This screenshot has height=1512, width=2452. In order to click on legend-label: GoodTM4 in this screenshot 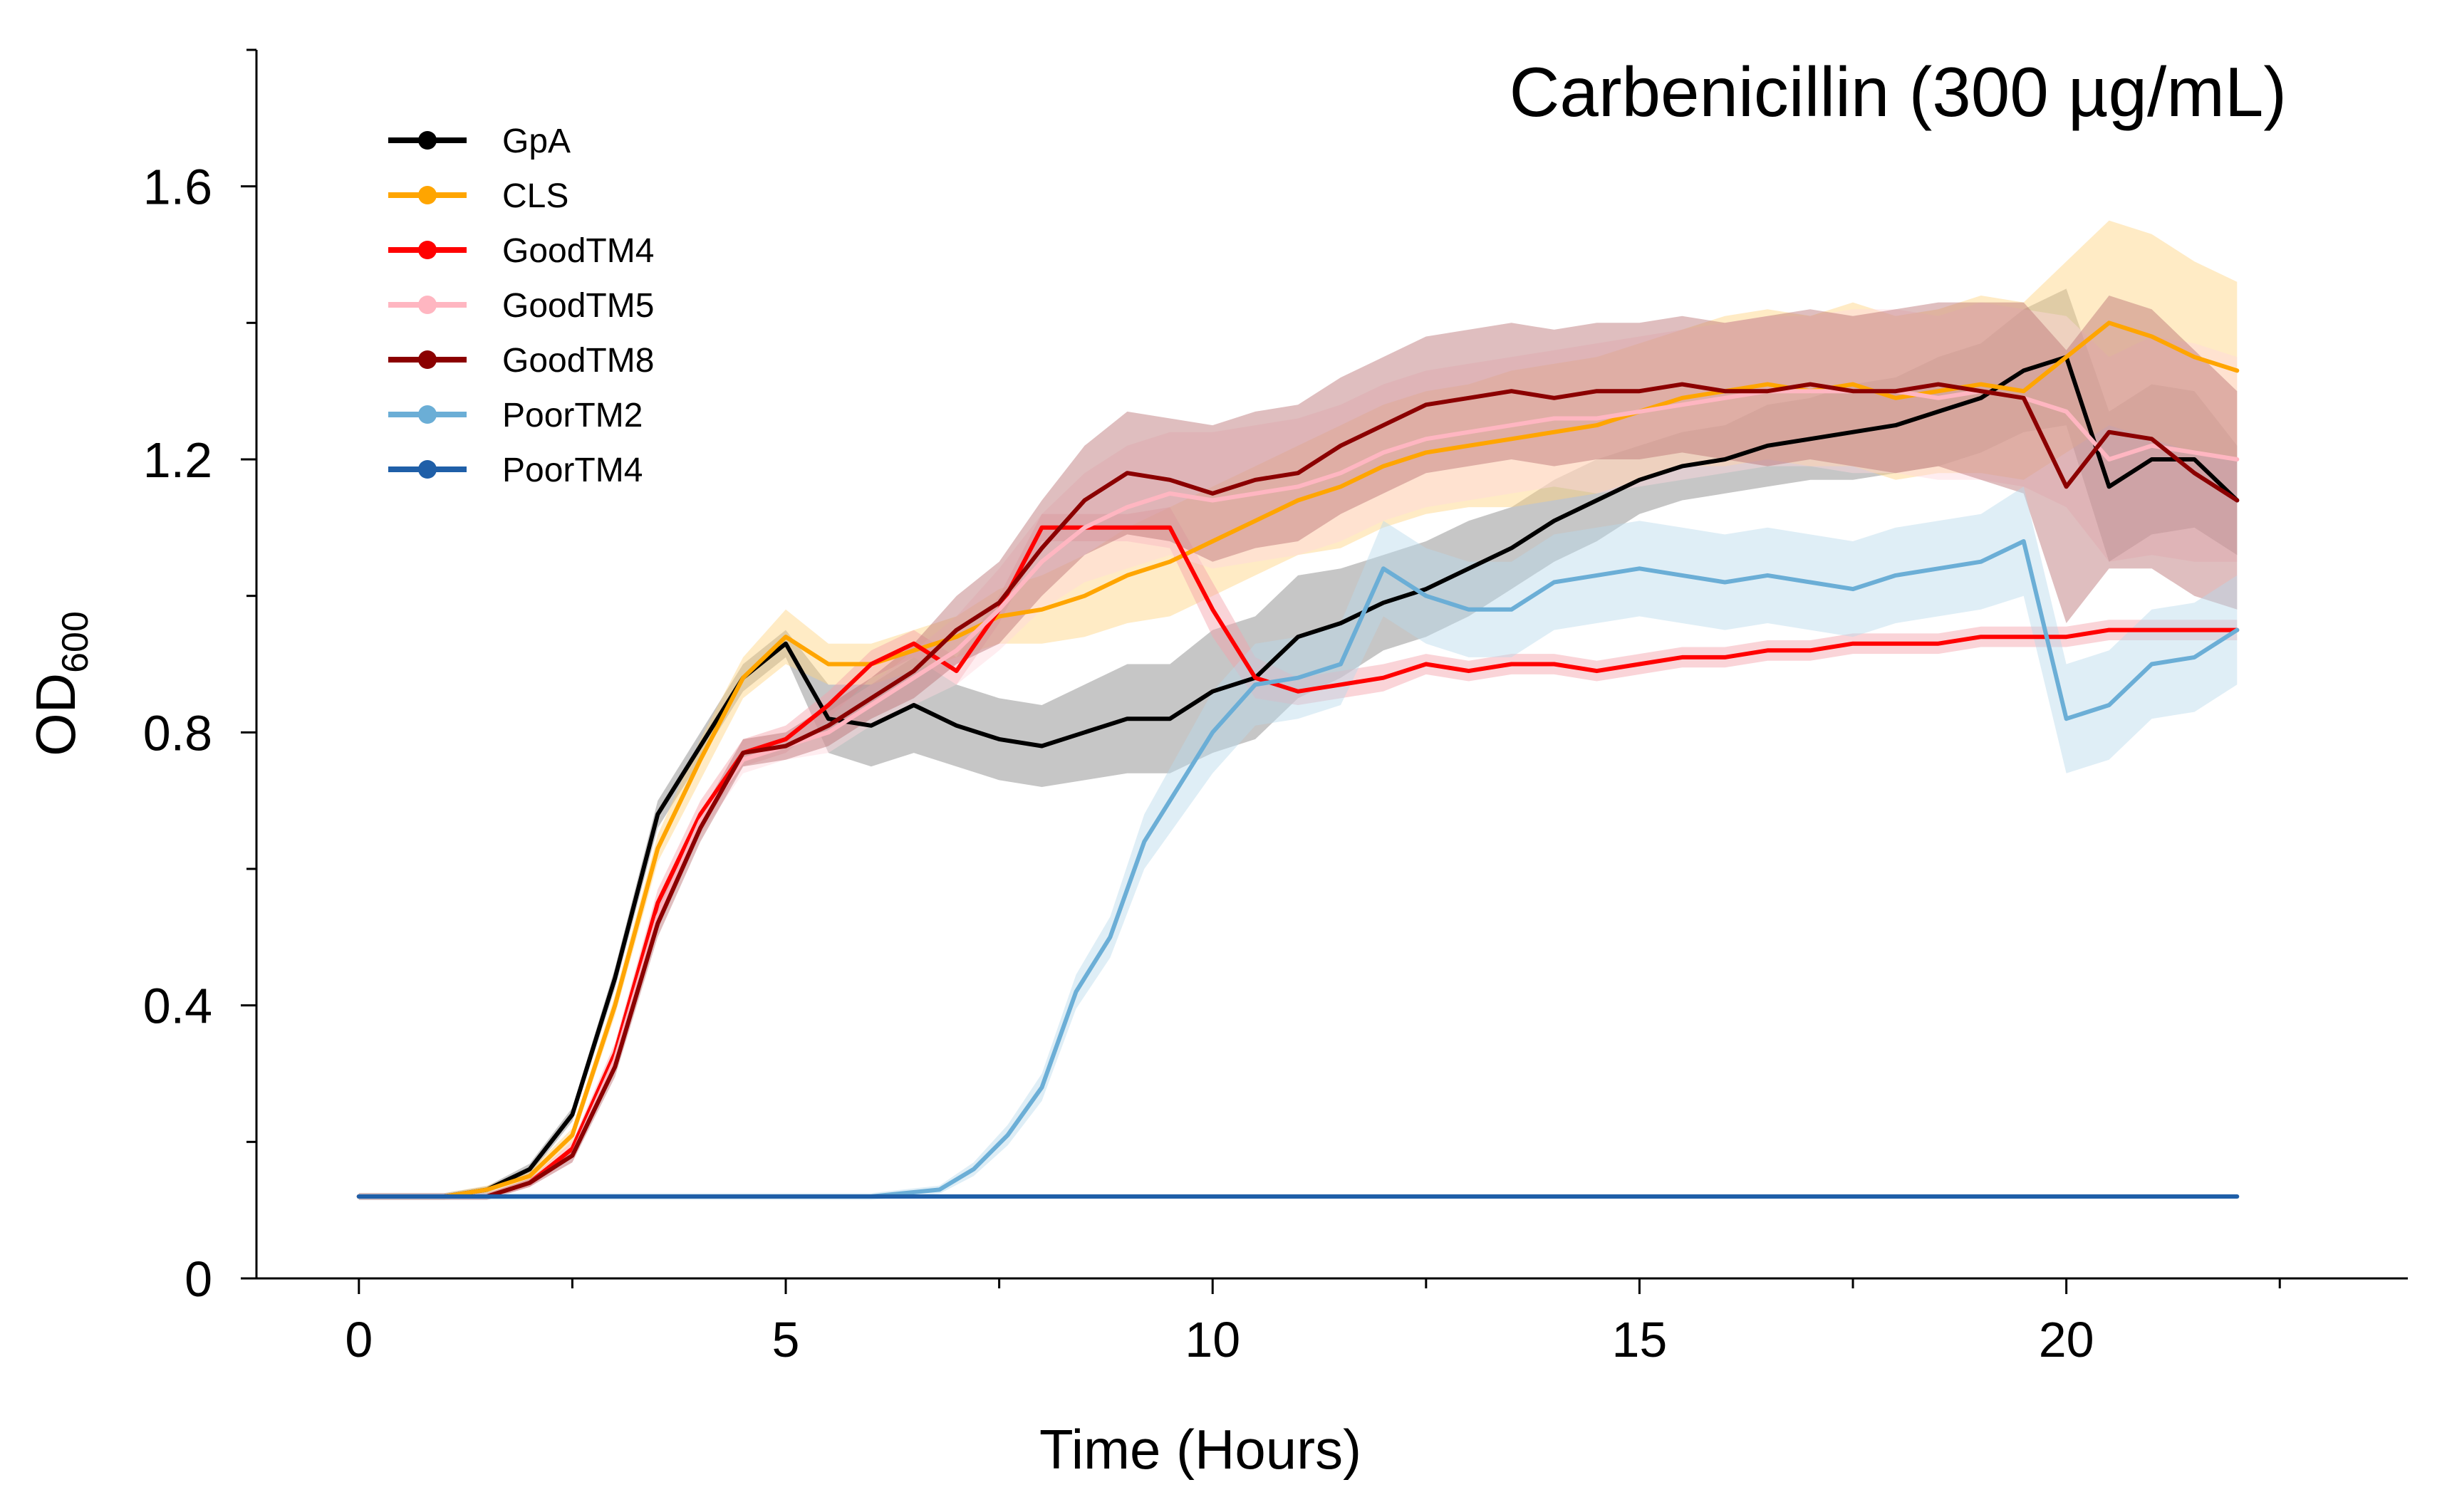, I will do `click(578, 251)`.